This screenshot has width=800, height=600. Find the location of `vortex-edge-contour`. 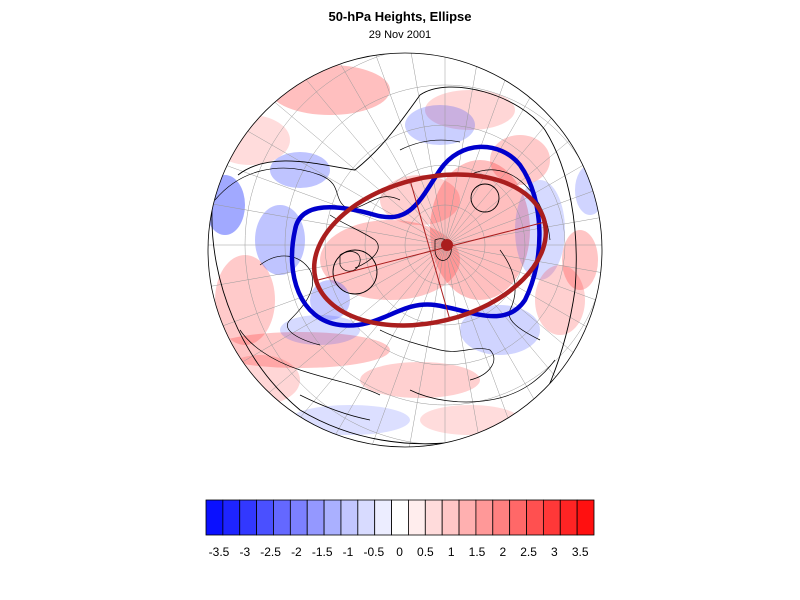

vortex-edge-contour is located at coordinates (415, 236).